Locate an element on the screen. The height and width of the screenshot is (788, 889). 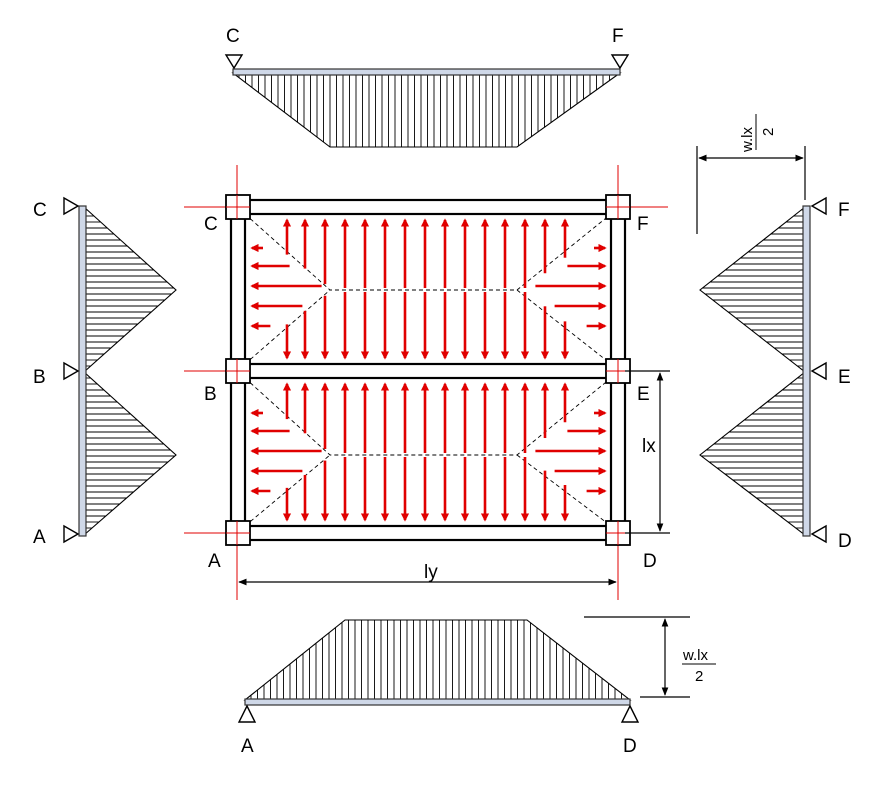
label-c-top: C is located at coordinates (233, 36).